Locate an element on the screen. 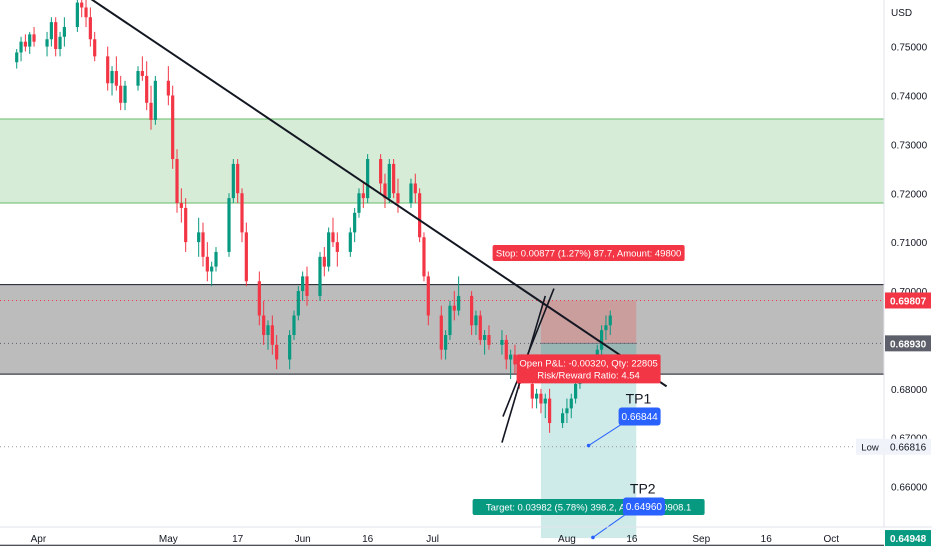 The width and height of the screenshot is (932, 555). x-tick-label-6: Aug is located at coordinates (567, 539).